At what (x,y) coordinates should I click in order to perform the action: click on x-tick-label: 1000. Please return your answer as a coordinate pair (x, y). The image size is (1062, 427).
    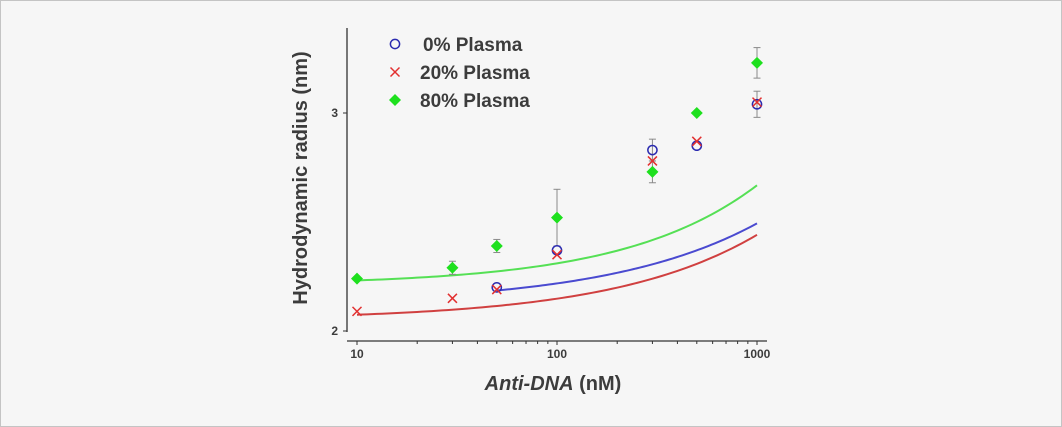
    Looking at the image, I should click on (757, 354).